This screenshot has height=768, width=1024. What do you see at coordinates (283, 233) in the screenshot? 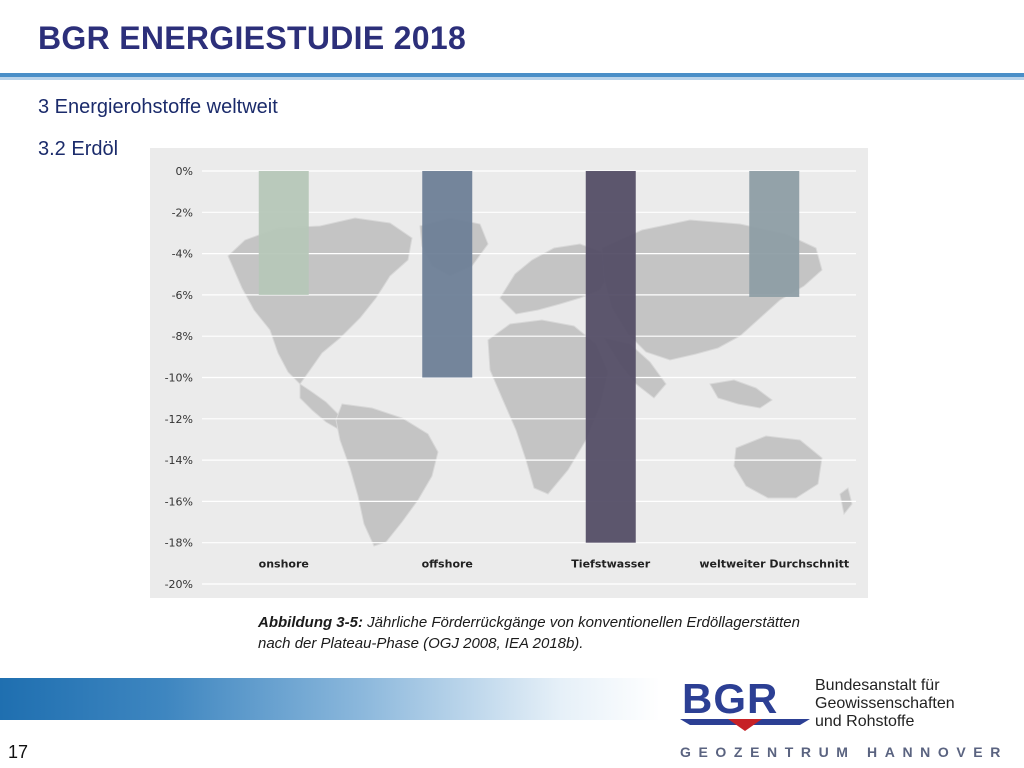
I see `bar-onshore` at bounding box center [283, 233].